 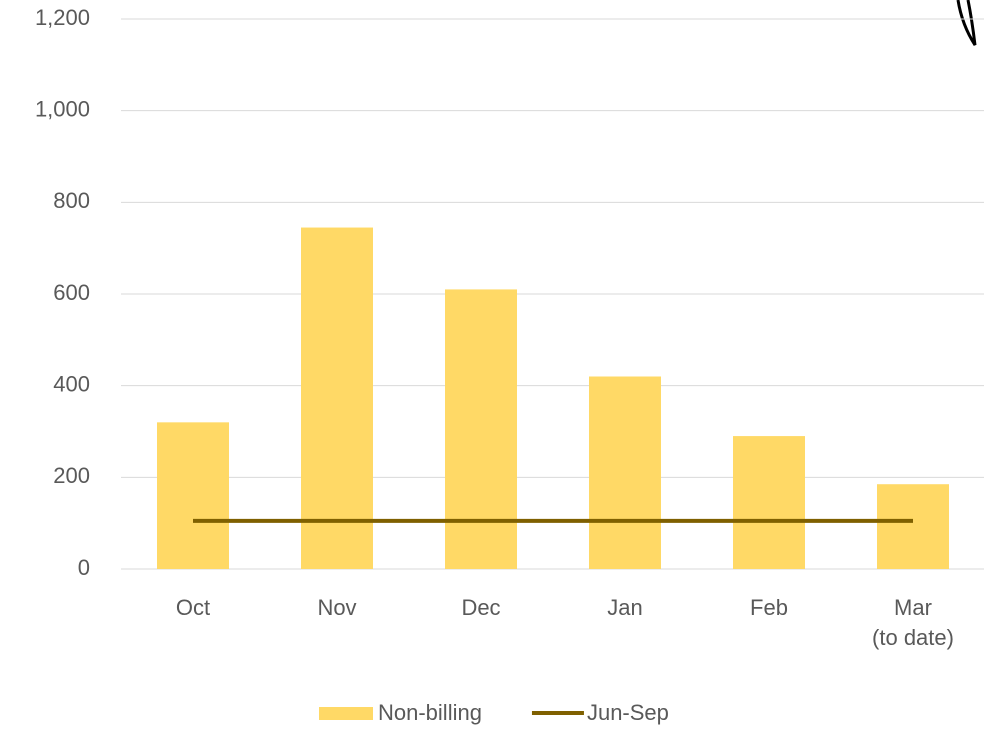 I want to click on y-tick-label: 400, so click(x=71, y=383).